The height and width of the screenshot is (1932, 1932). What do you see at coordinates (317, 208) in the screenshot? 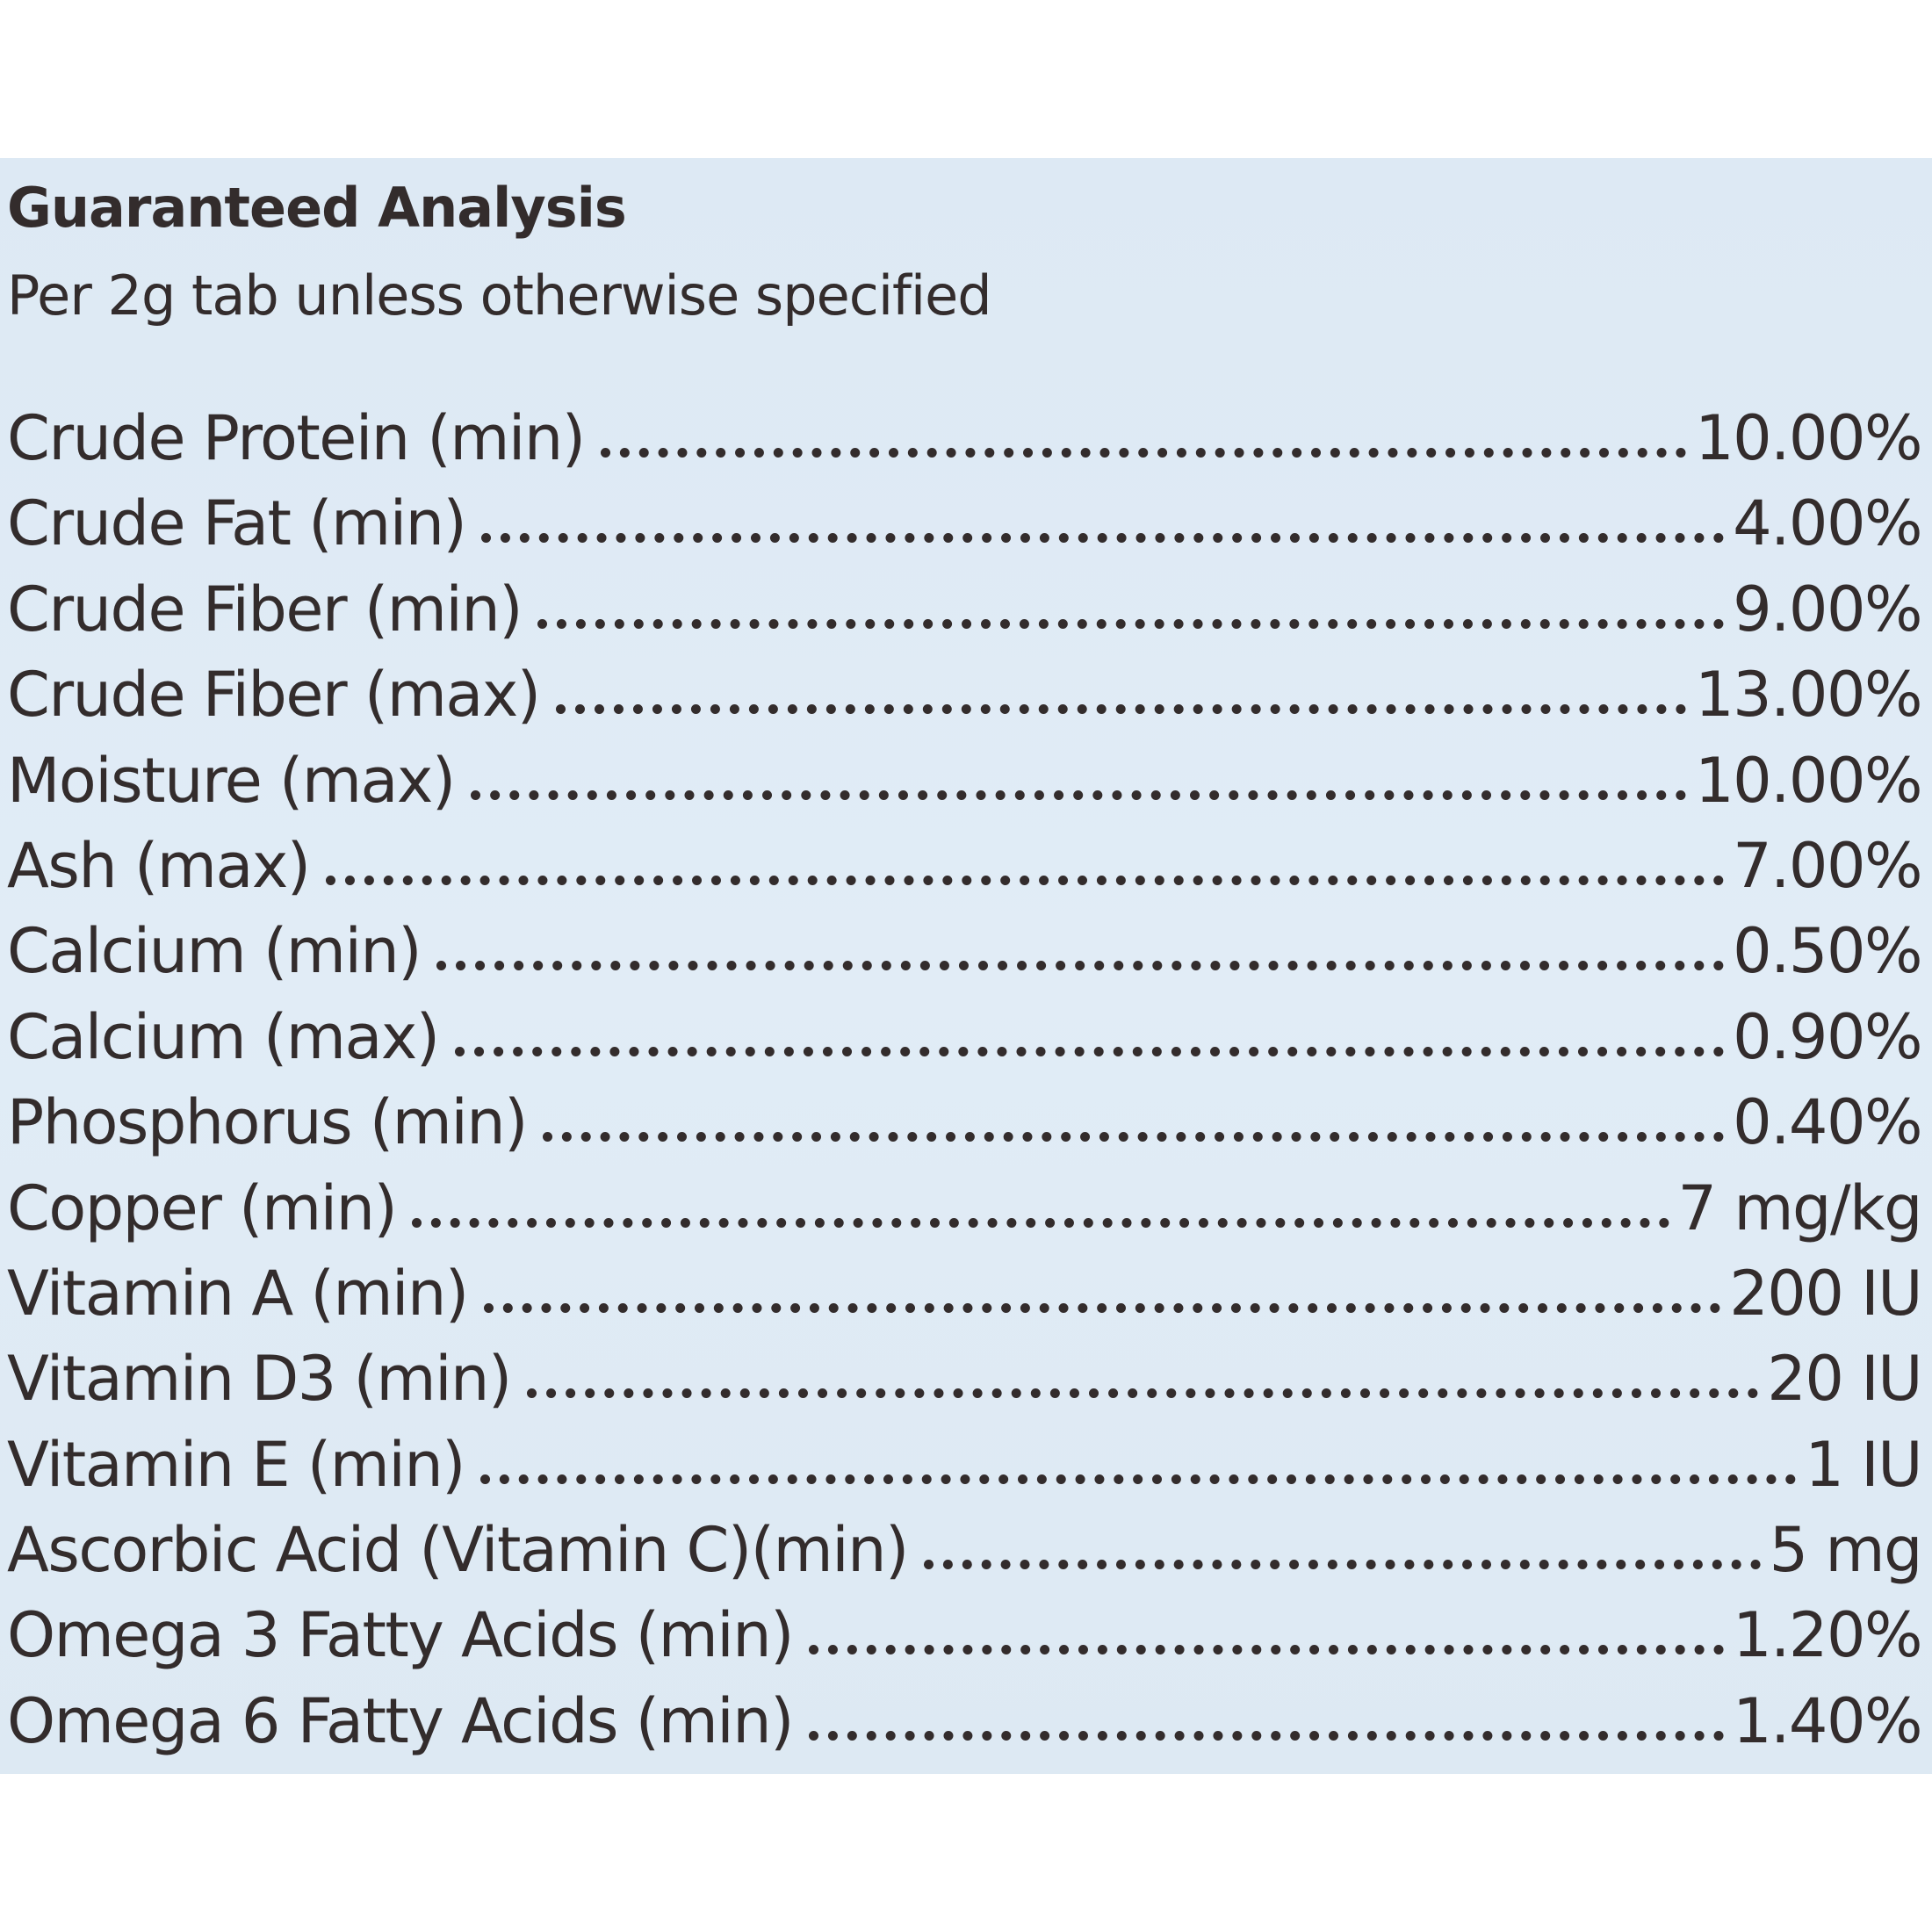
I see `panel-title: Guaranteed Analysis` at bounding box center [317, 208].